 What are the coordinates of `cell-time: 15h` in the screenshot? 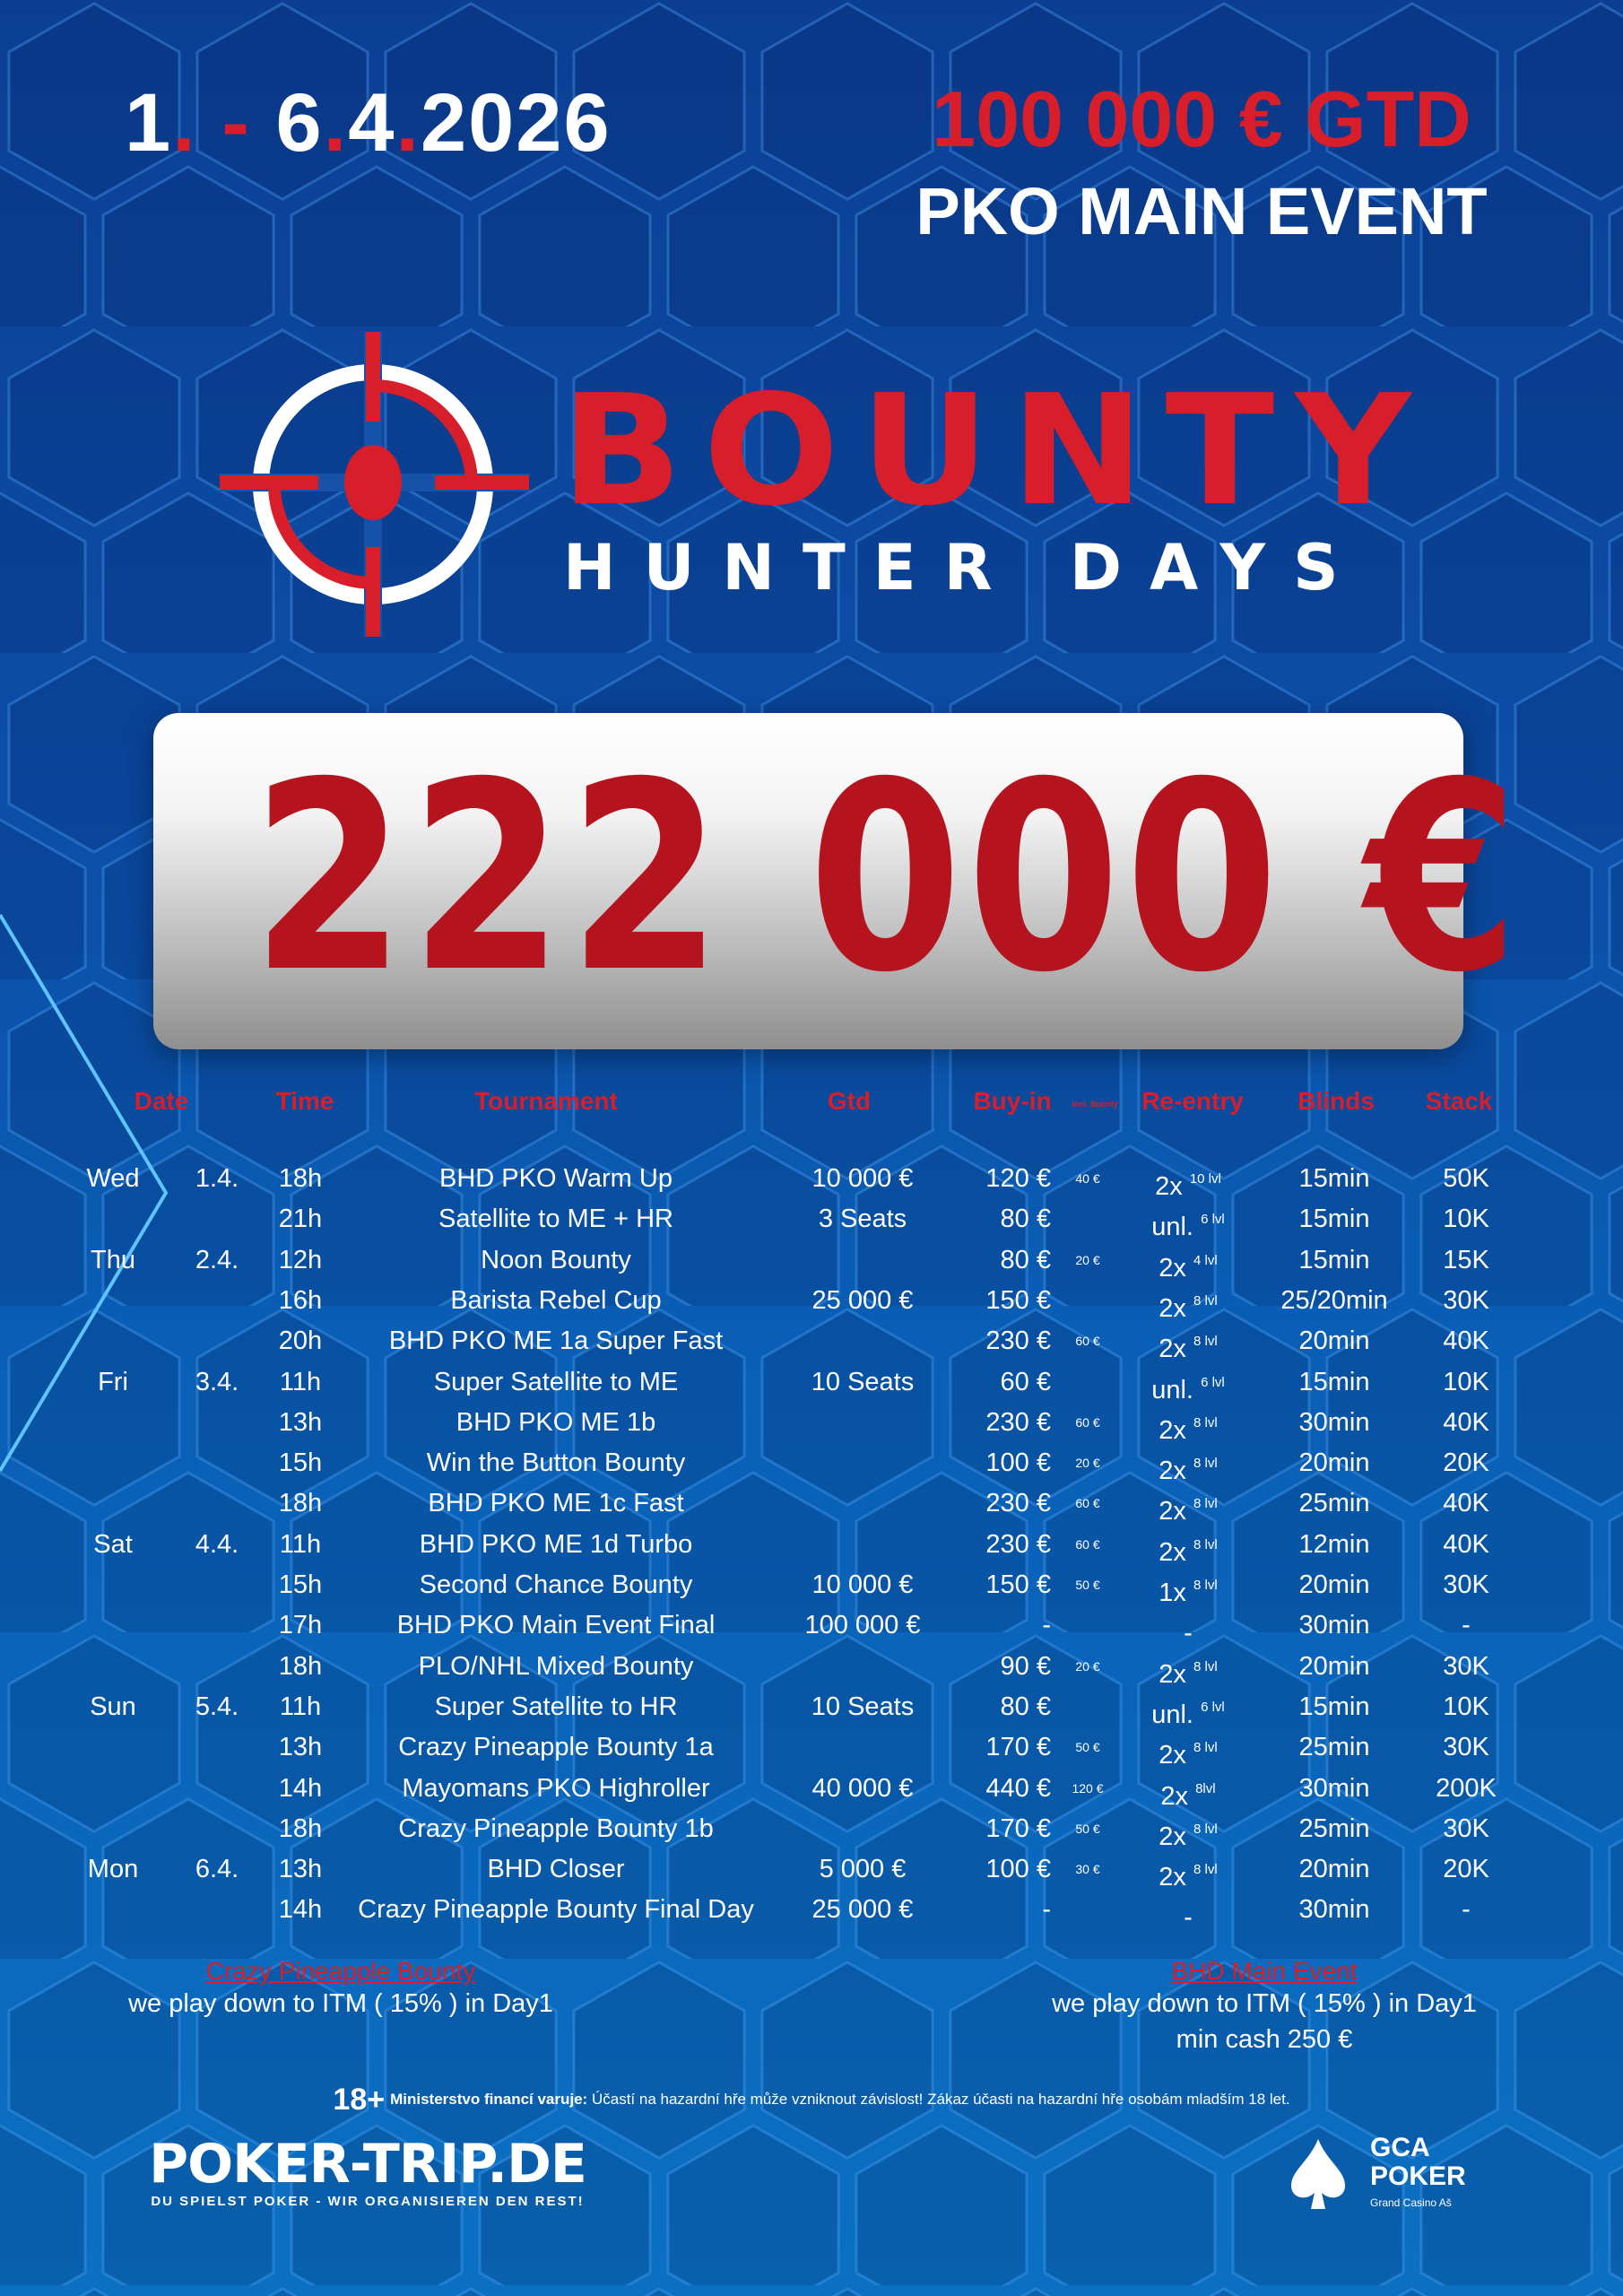 It's located at (300, 1463).